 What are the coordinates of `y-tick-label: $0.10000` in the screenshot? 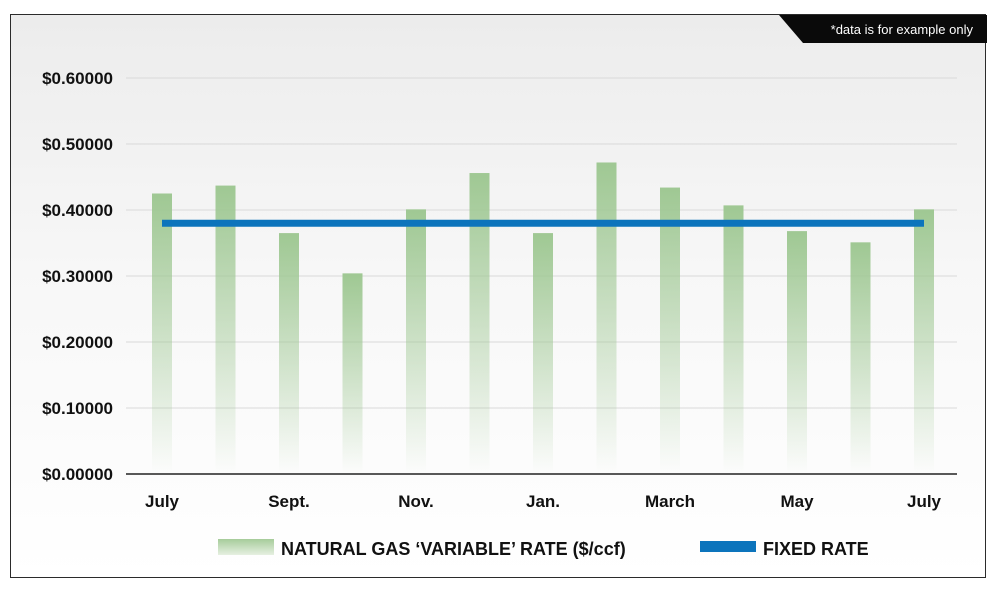 It's located at (77, 408).